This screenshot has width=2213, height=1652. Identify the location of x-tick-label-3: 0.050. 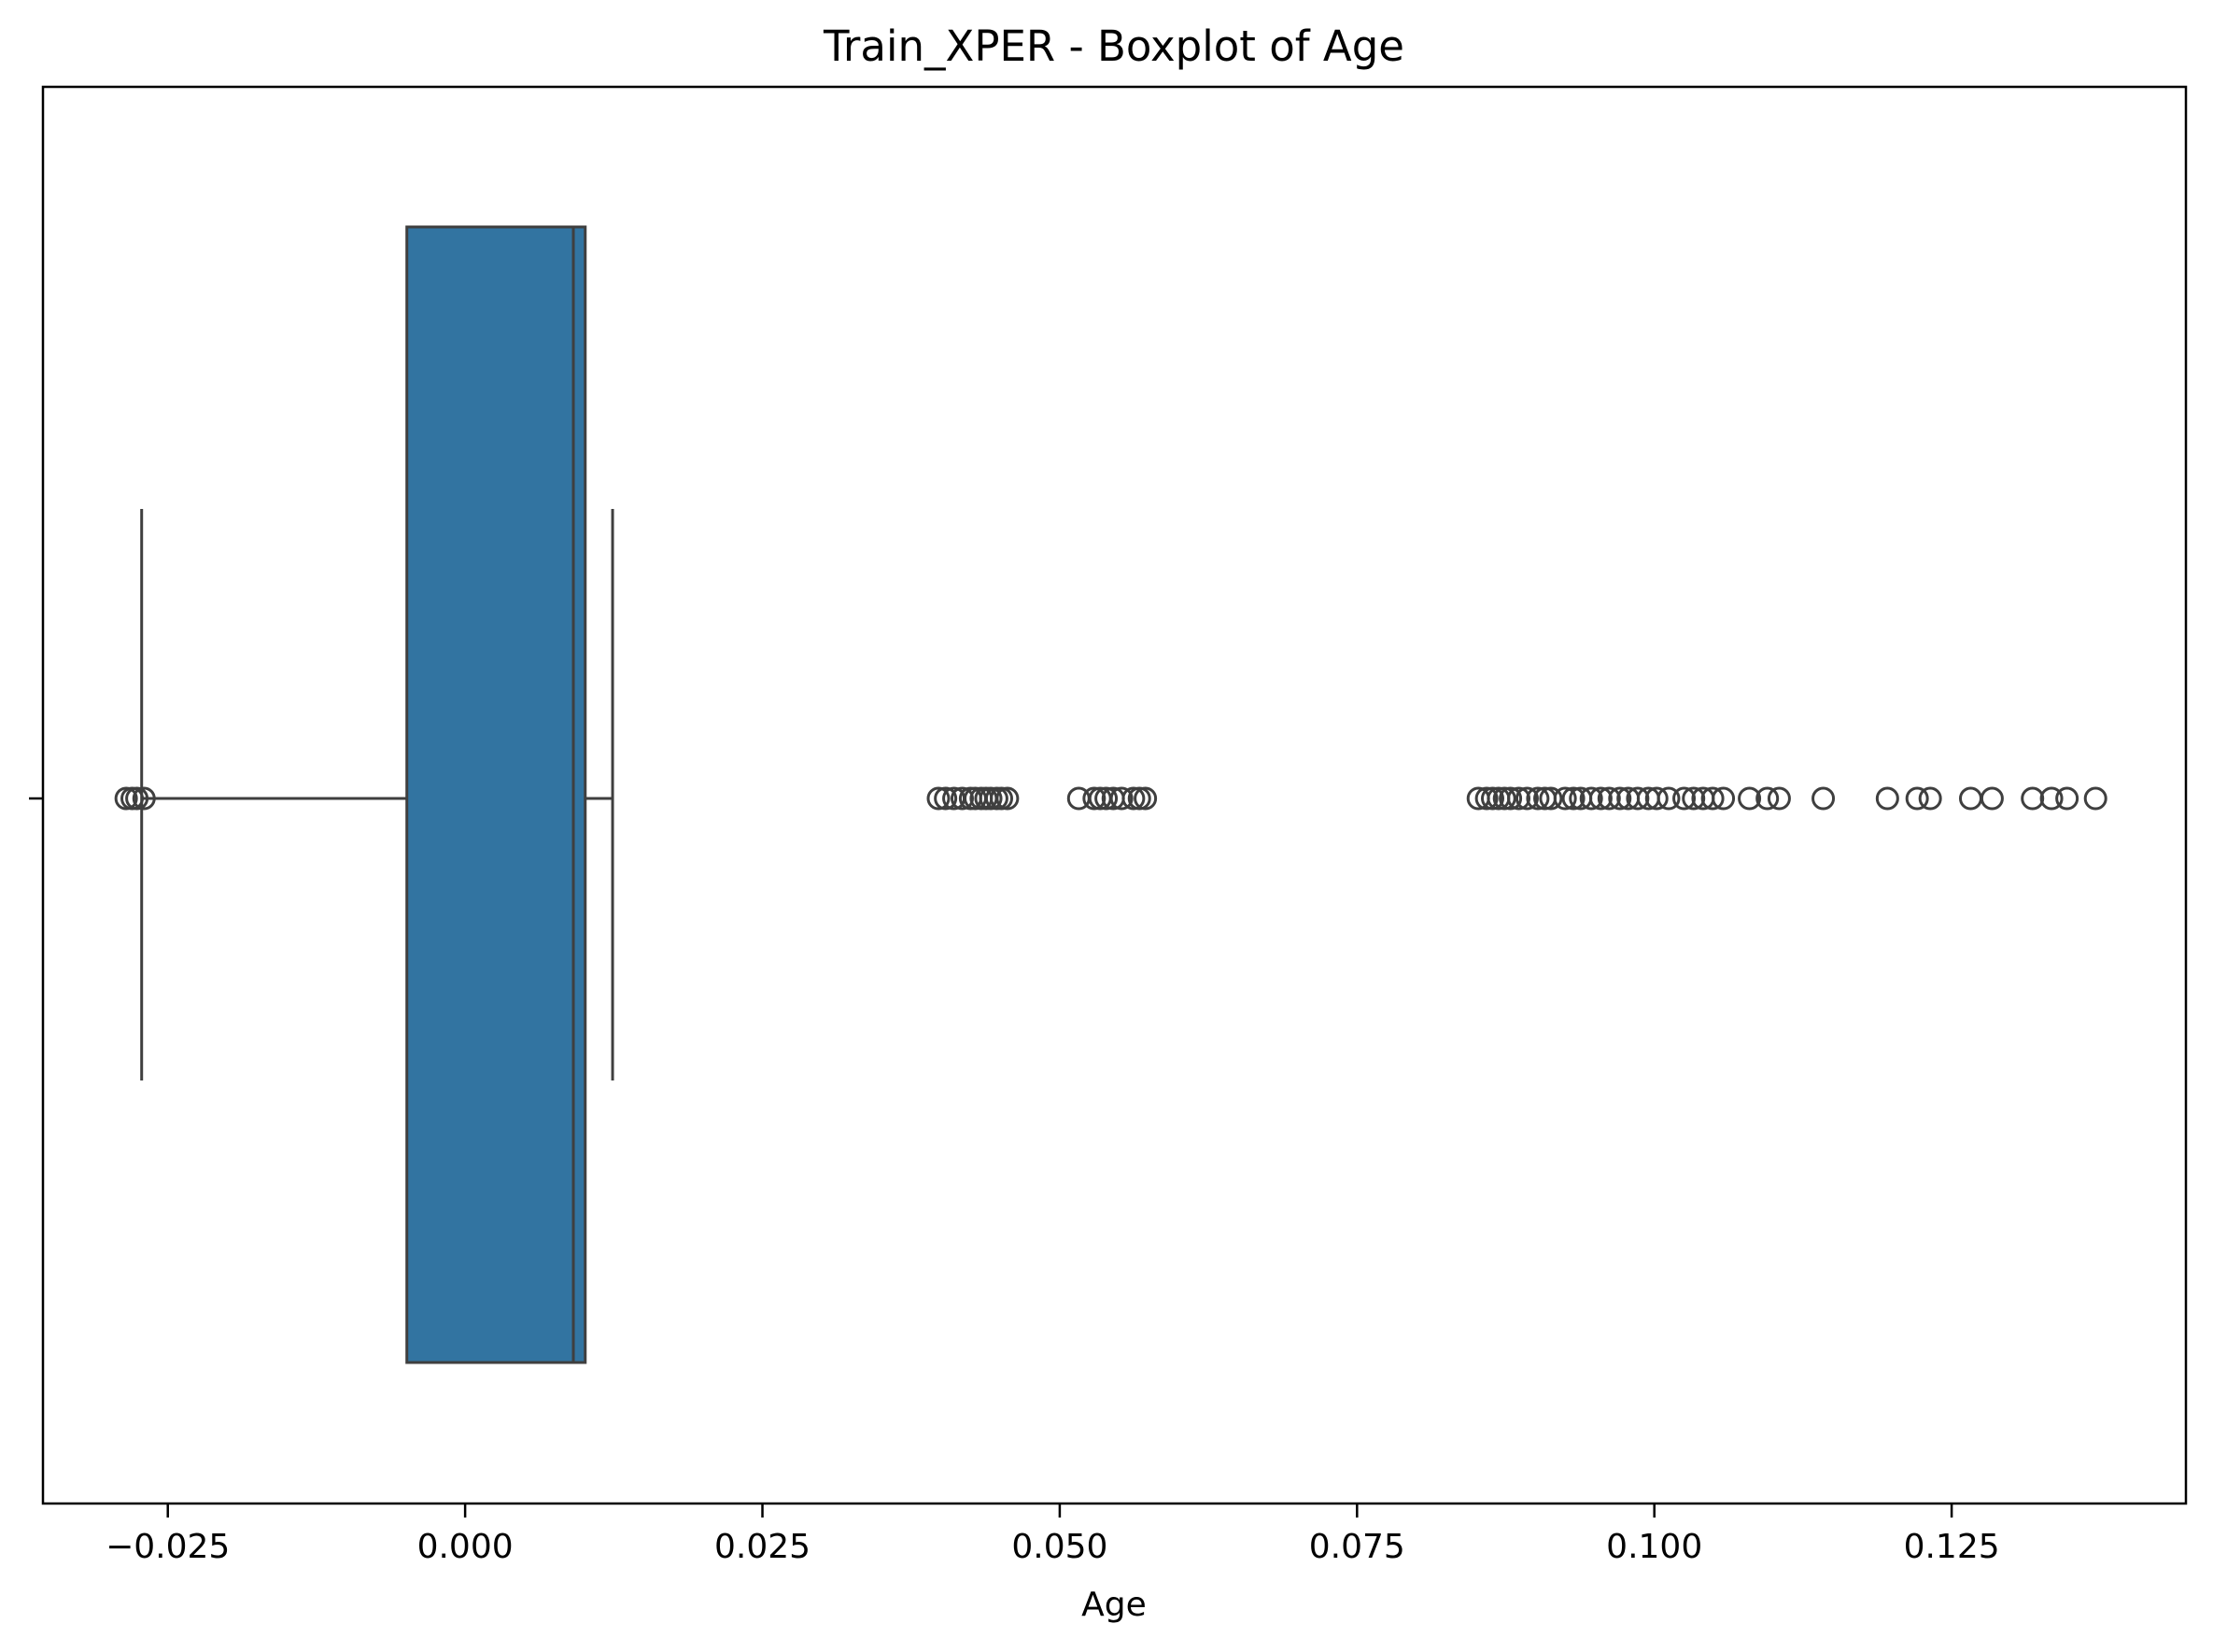
(1059, 1547).